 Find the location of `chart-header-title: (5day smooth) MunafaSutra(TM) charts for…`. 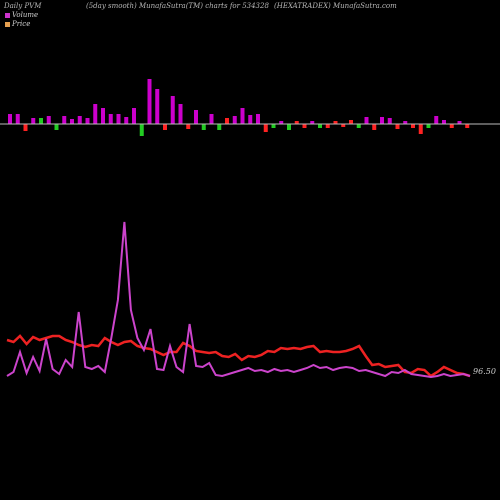

chart-header-title: (5day smooth) MunafaSutra(TM) charts for… is located at coordinates (177, 6).